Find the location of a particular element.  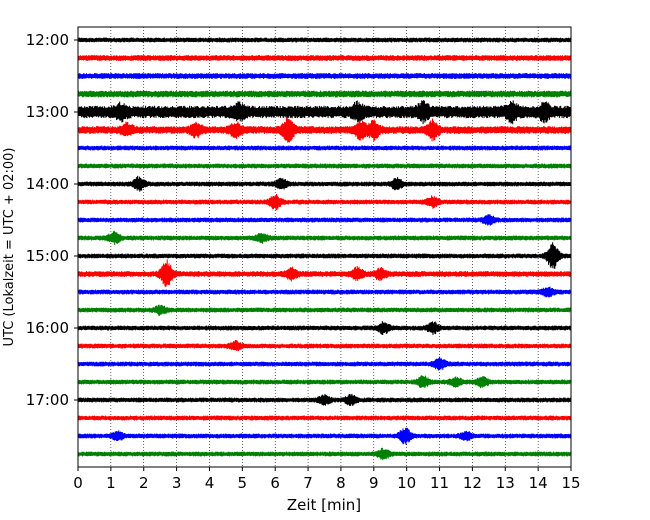

x-tick-label: 2 is located at coordinates (144, 483).